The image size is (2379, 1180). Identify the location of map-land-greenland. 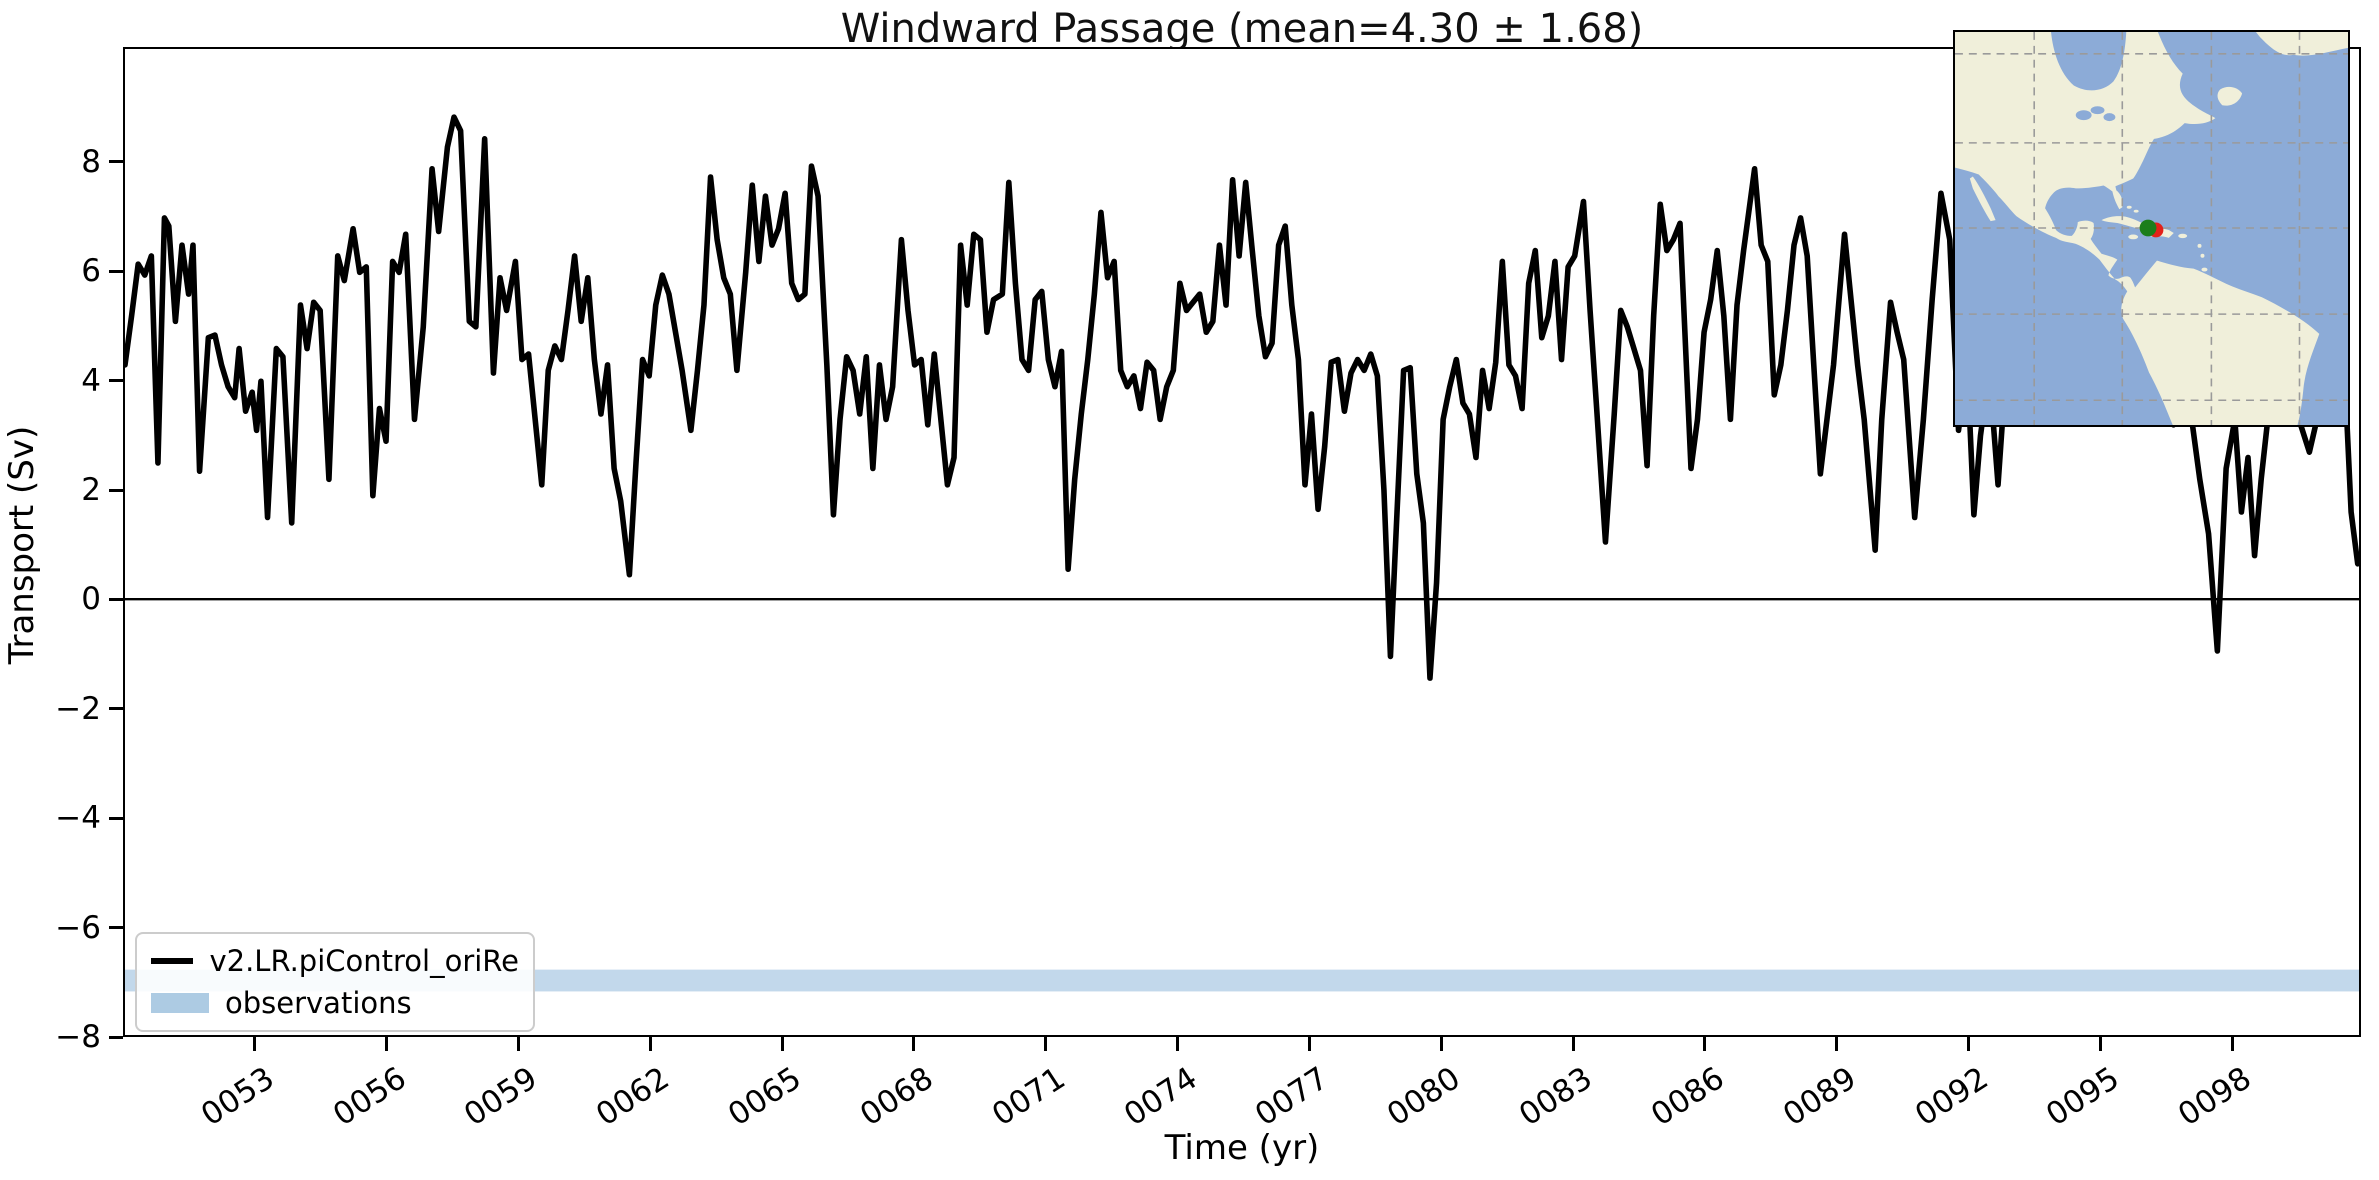
(2301, 44).